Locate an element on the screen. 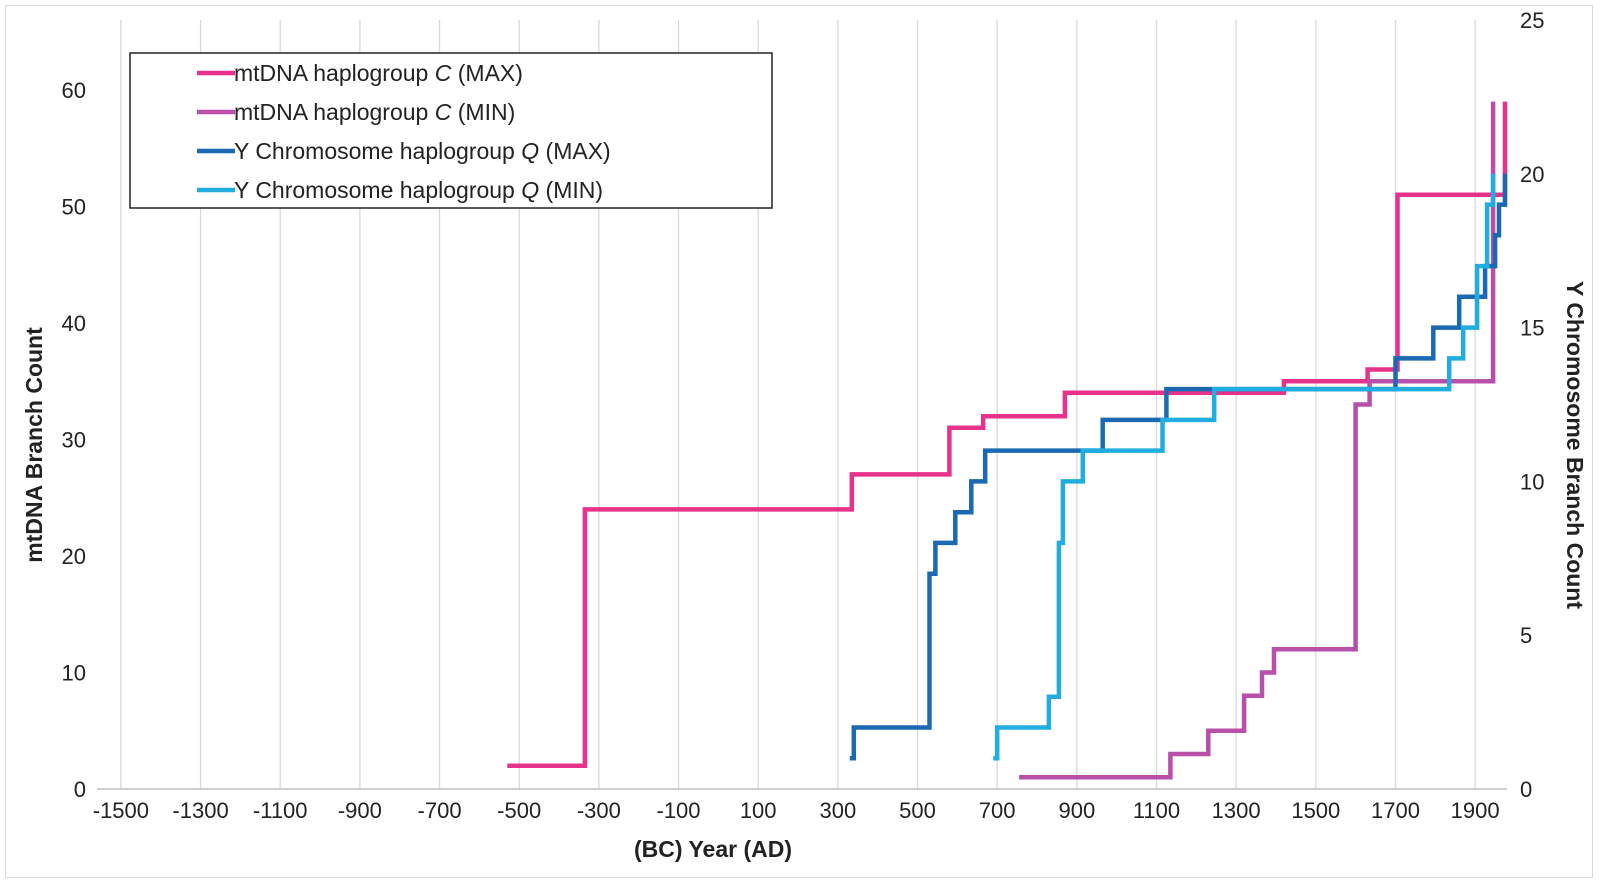 The height and width of the screenshot is (885, 1600). y2-tick-labels: 0 5 10 15 20 25 is located at coordinates (1532, 405).